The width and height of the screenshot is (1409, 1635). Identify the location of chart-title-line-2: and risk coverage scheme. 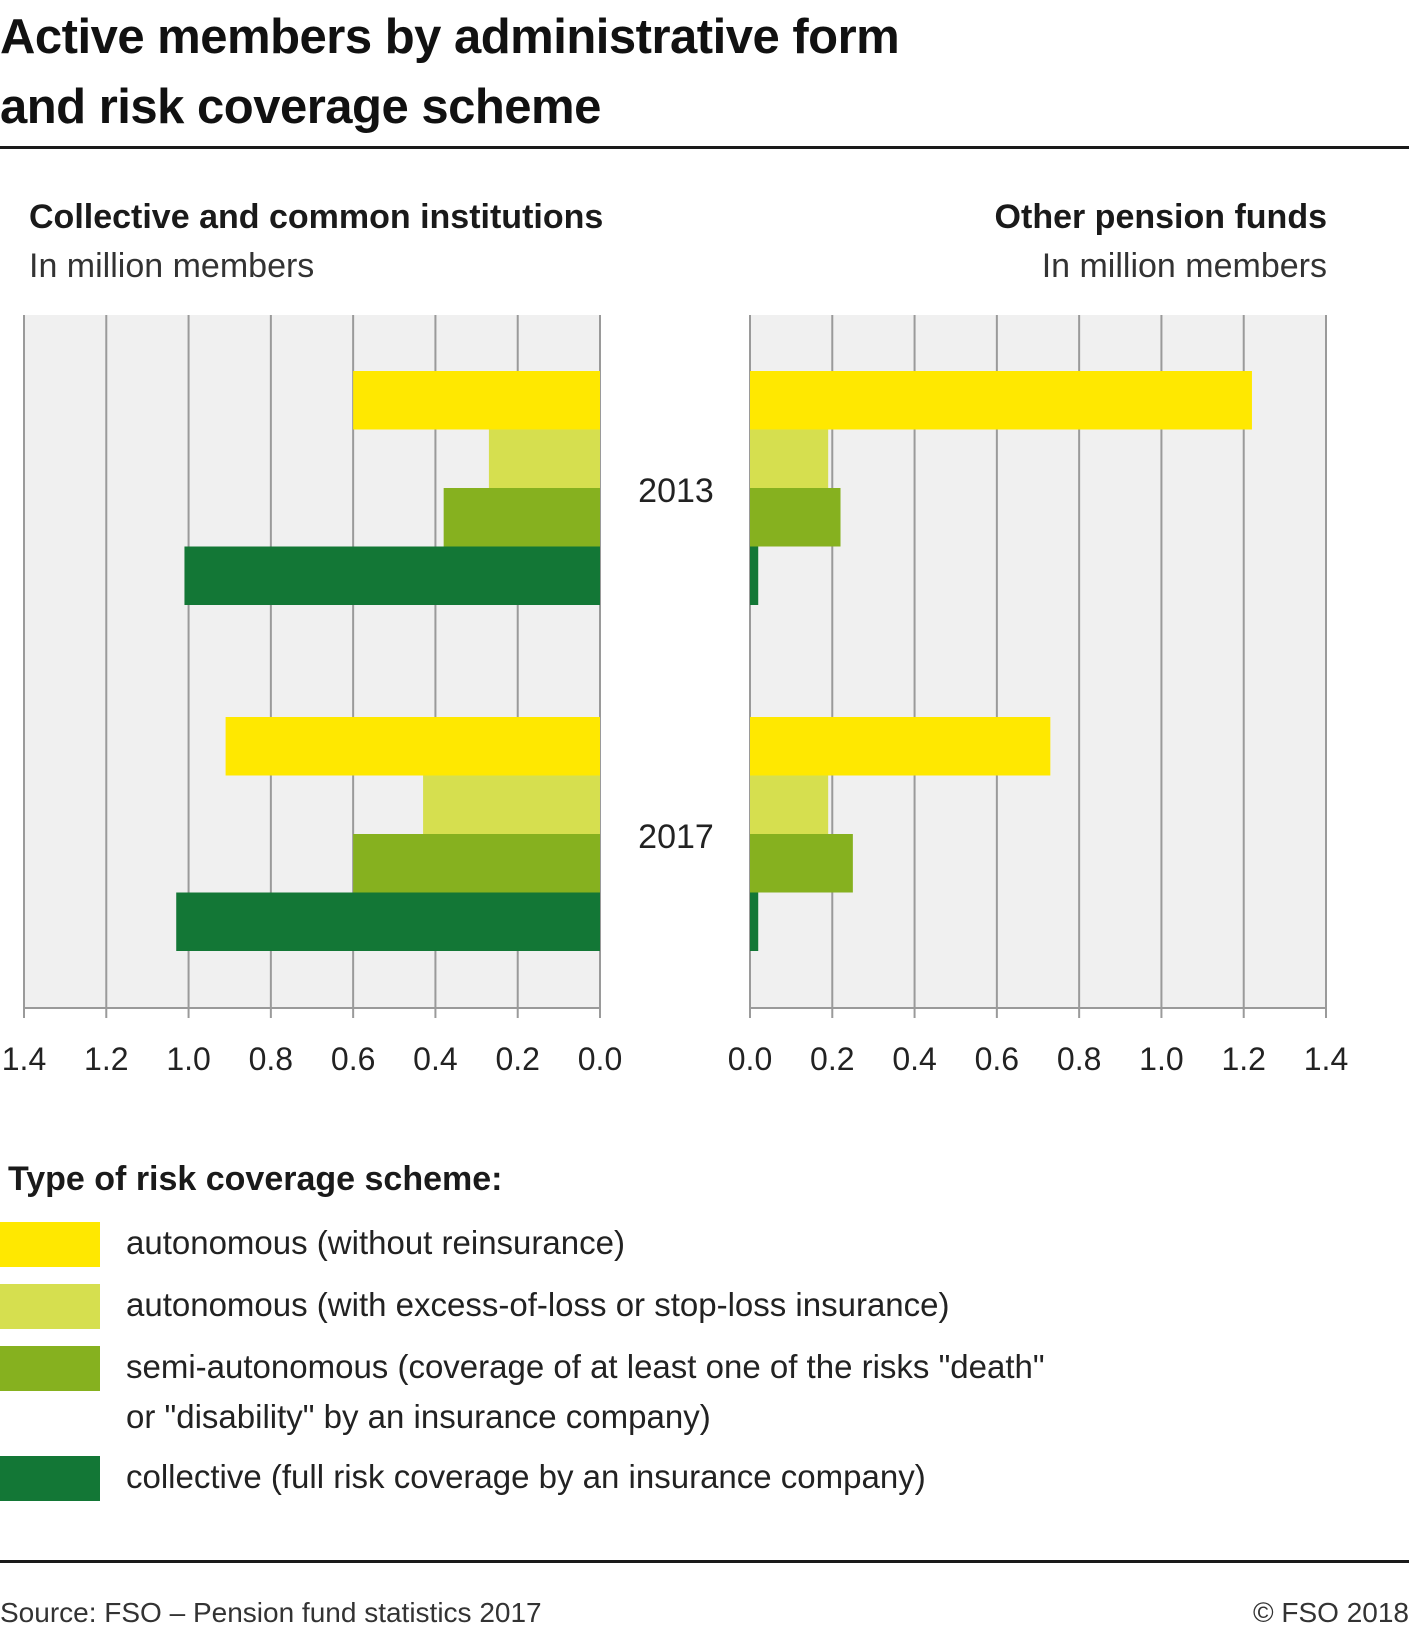
(300, 107).